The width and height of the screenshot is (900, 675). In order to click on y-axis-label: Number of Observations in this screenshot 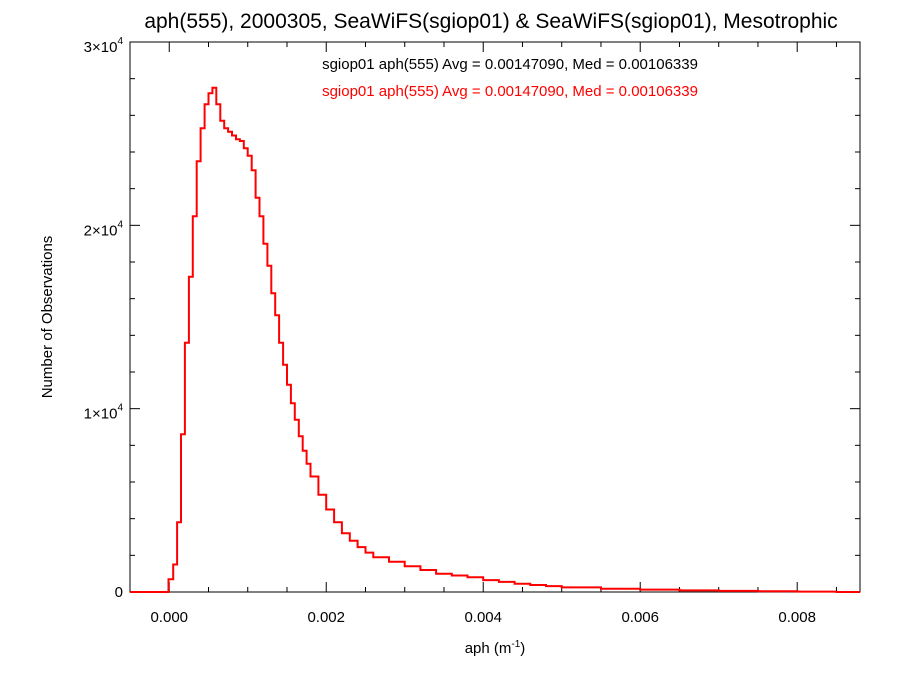, I will do `click(47, 317)`.